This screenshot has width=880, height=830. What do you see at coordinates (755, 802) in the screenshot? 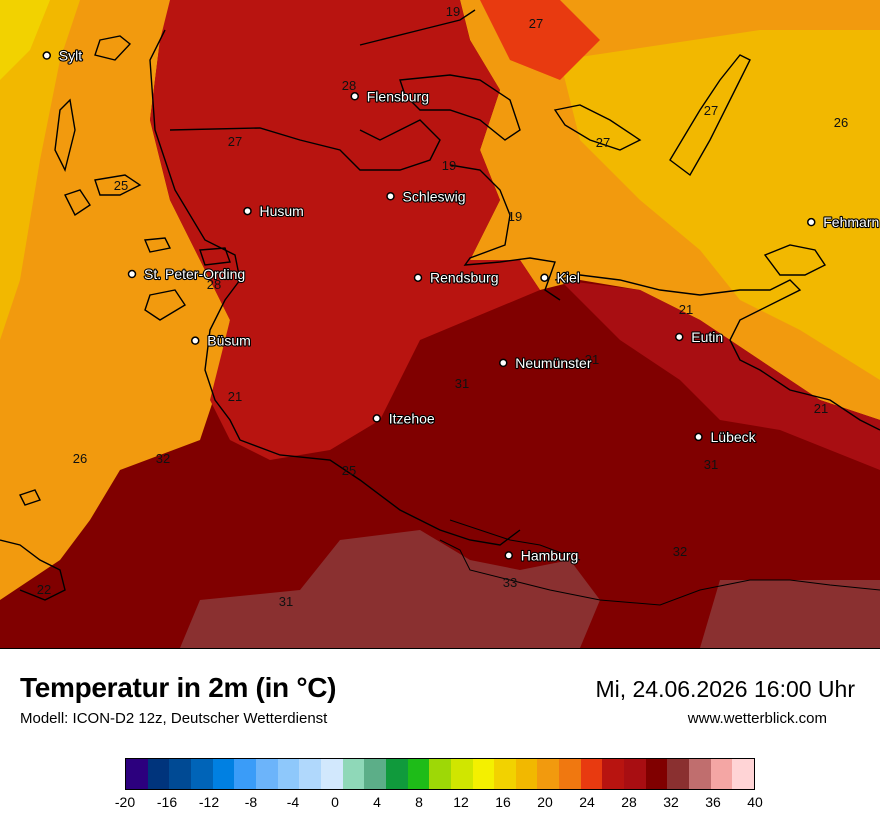
I see `colorbar-tick-label: 40` at bounding box center [755, 802].